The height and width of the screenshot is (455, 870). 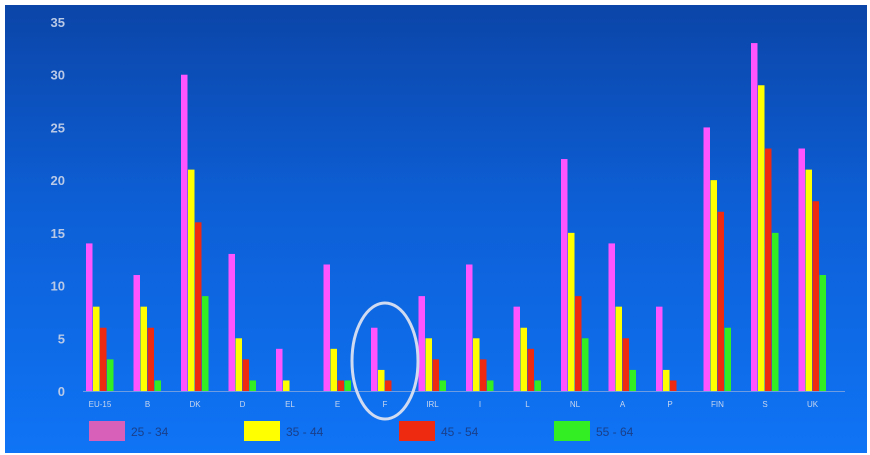 I want to click on category-label: L, so click(x=527, y=404).